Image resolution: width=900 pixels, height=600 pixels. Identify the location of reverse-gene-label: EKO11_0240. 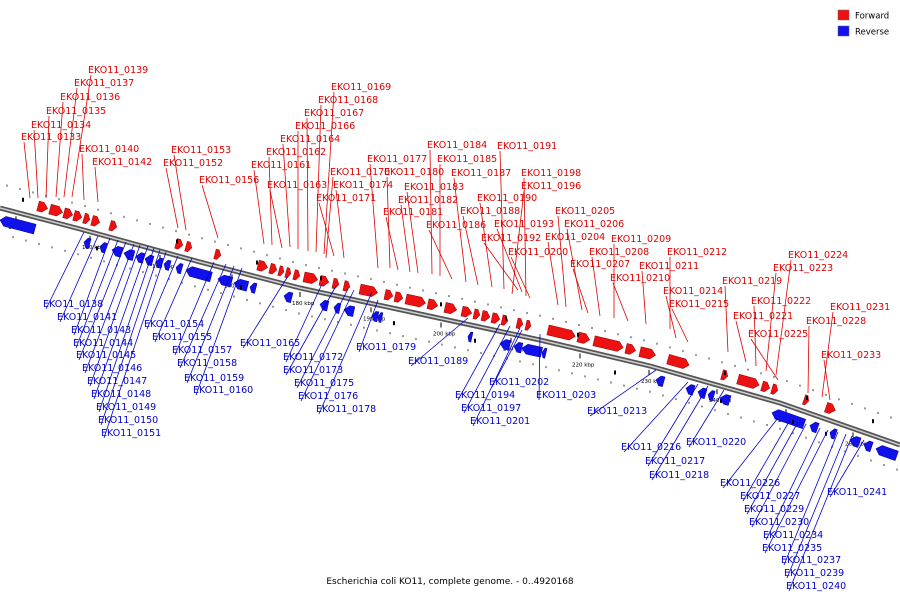
(816, 586).